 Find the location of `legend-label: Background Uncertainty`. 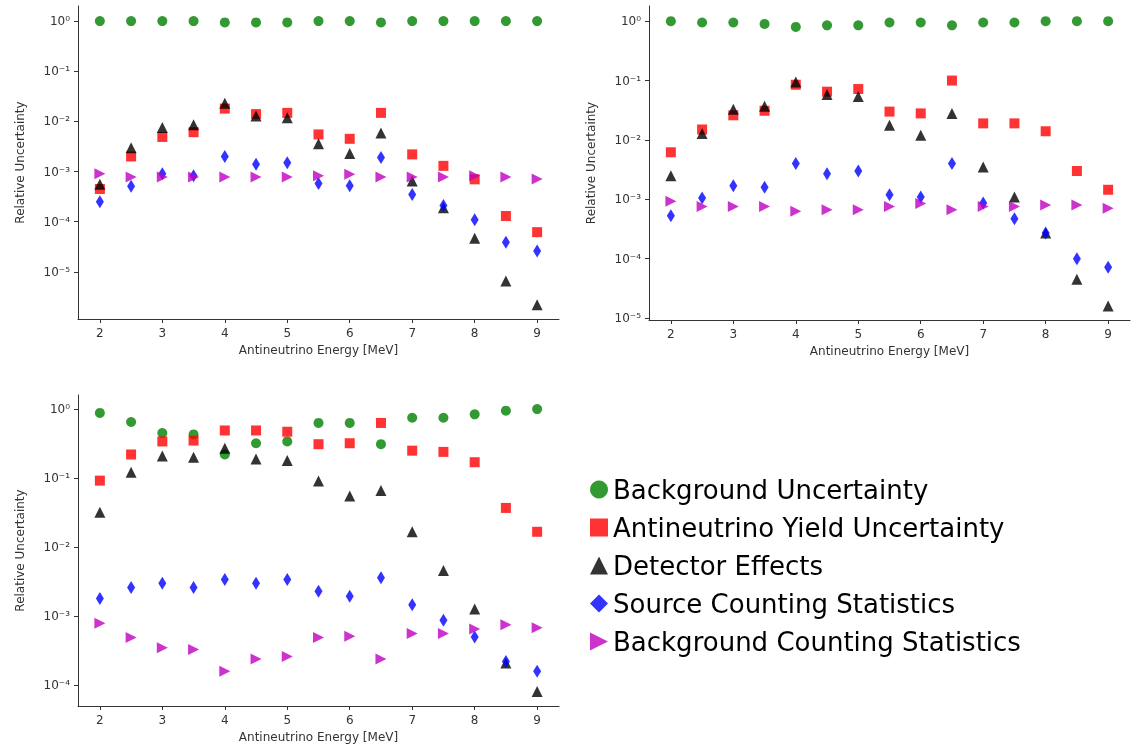

legend-label: Background Uncertainty is located at coordinates (771, 489).